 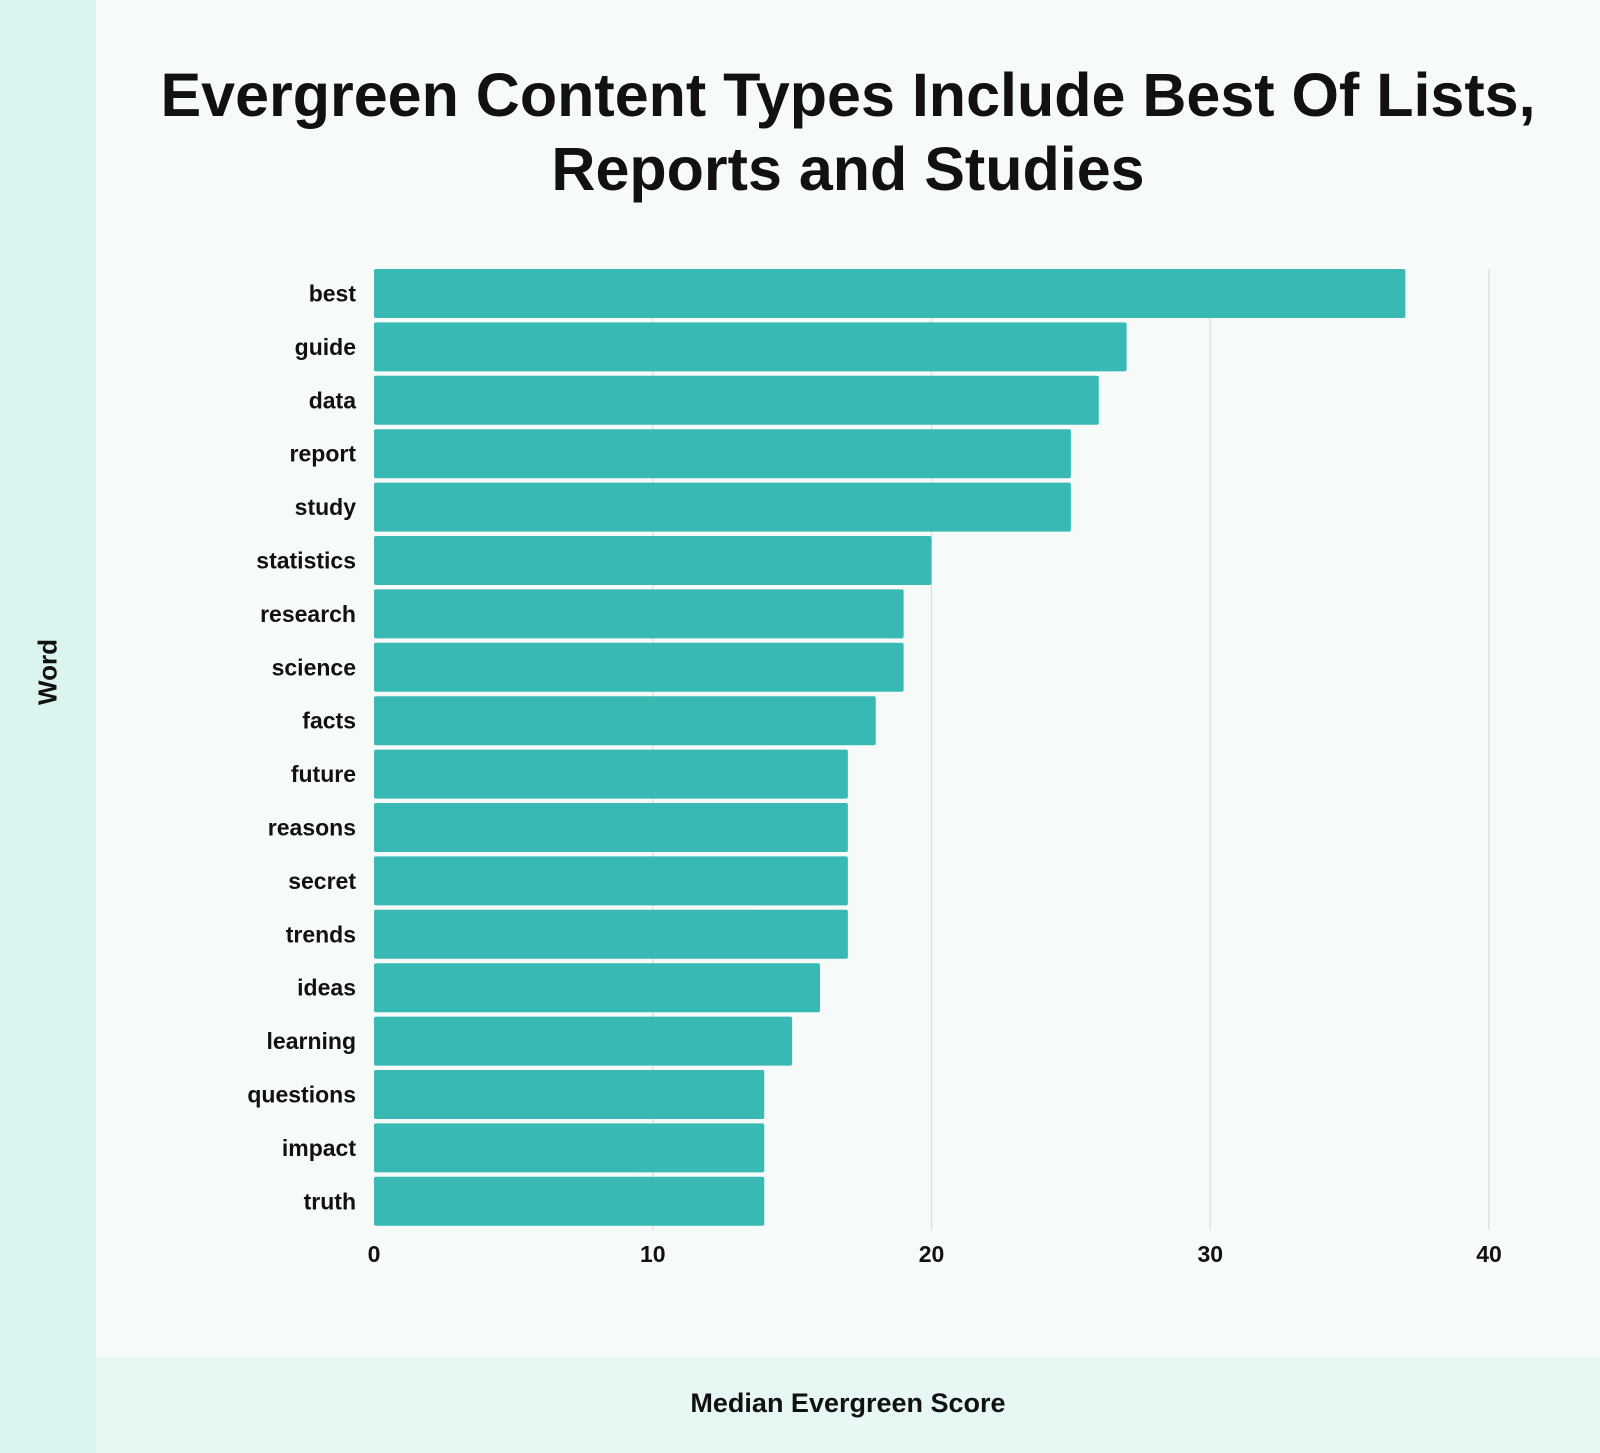 What do you see at coordinates (321, 934) in the screenshot?
I see `category-label-trends: trends` at bounding box center [321, 934].